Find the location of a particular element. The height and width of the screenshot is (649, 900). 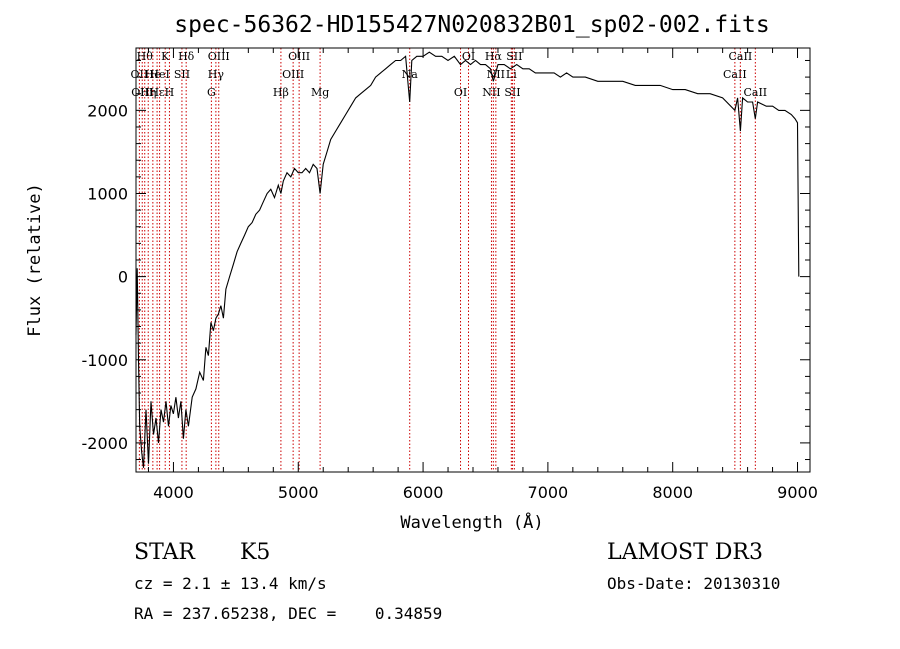

line-marker-label-14: Hβ is located at coordinates (281, 92).